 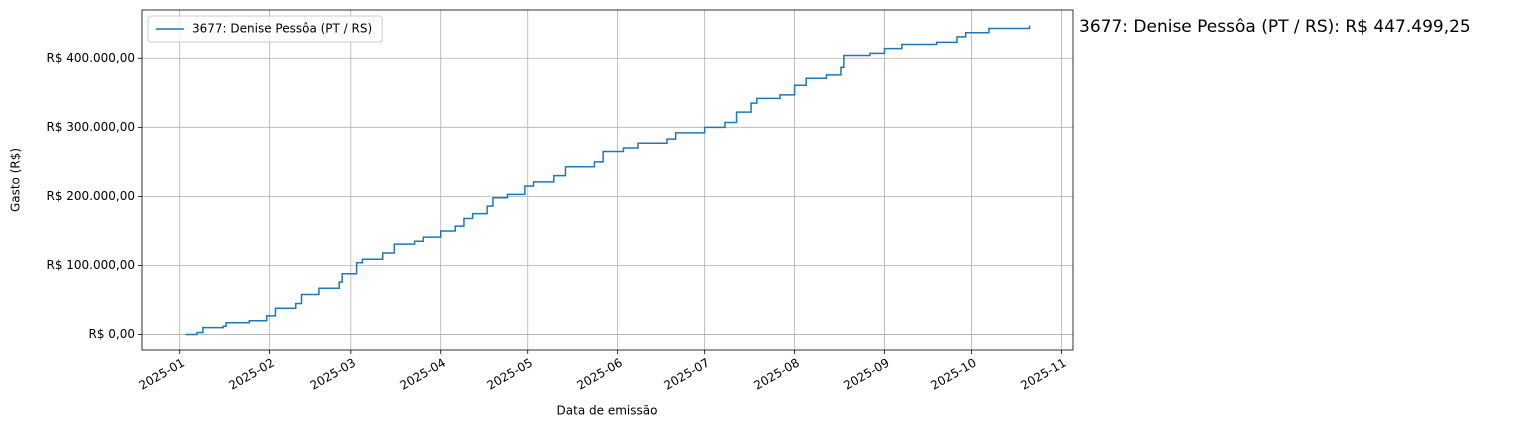 I want to click on y-tick-label: R$ 0,00, so click(x=111, y=334).